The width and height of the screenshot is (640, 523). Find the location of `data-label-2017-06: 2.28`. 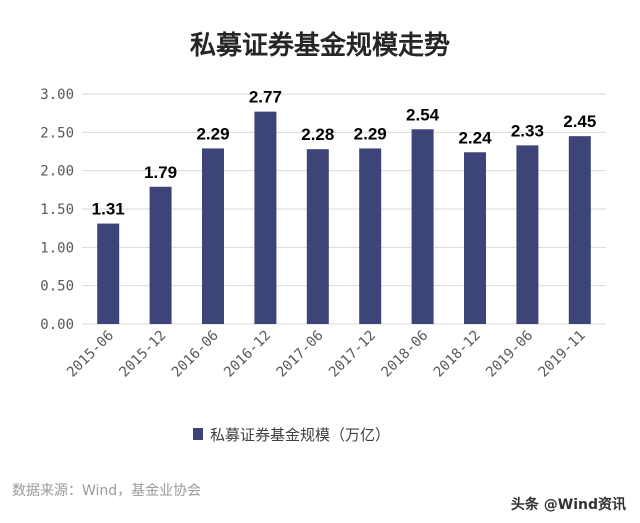

data-label-2017-06: 2.28 is located at coordinates (317, 134).